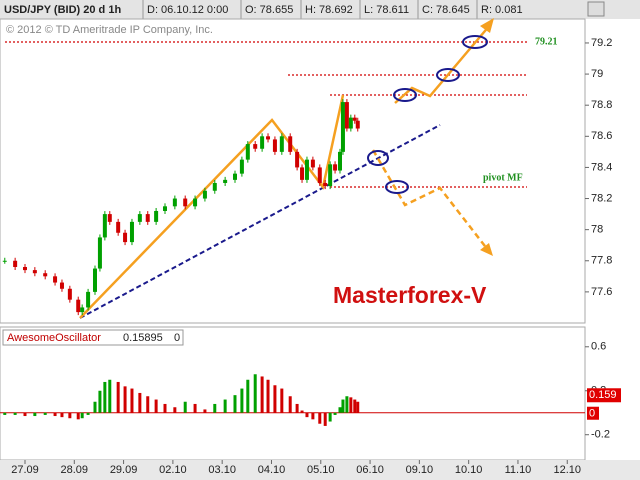 The height and width of the screenshot is (480, 640). Describe the element at coordinates (75, 470) in the screenshot. I see `x-tick-label: 28.09` at that location.